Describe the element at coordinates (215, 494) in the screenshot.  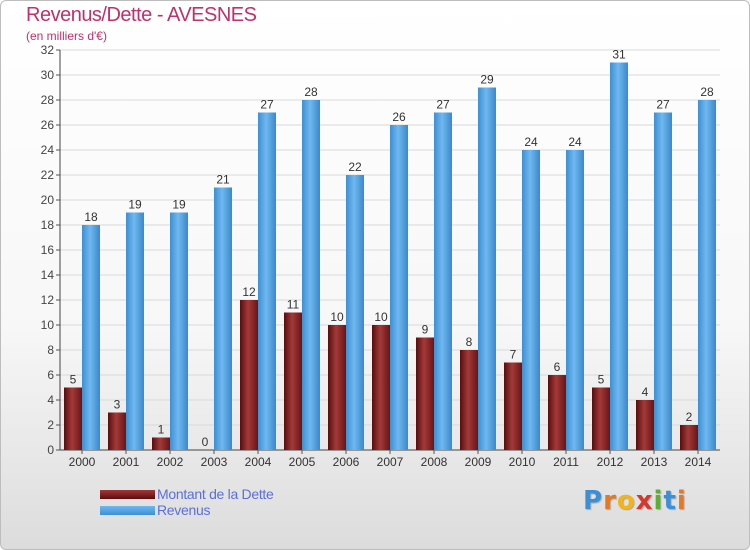
I see `legend-label-debt: Montant de la Dette` at that location.